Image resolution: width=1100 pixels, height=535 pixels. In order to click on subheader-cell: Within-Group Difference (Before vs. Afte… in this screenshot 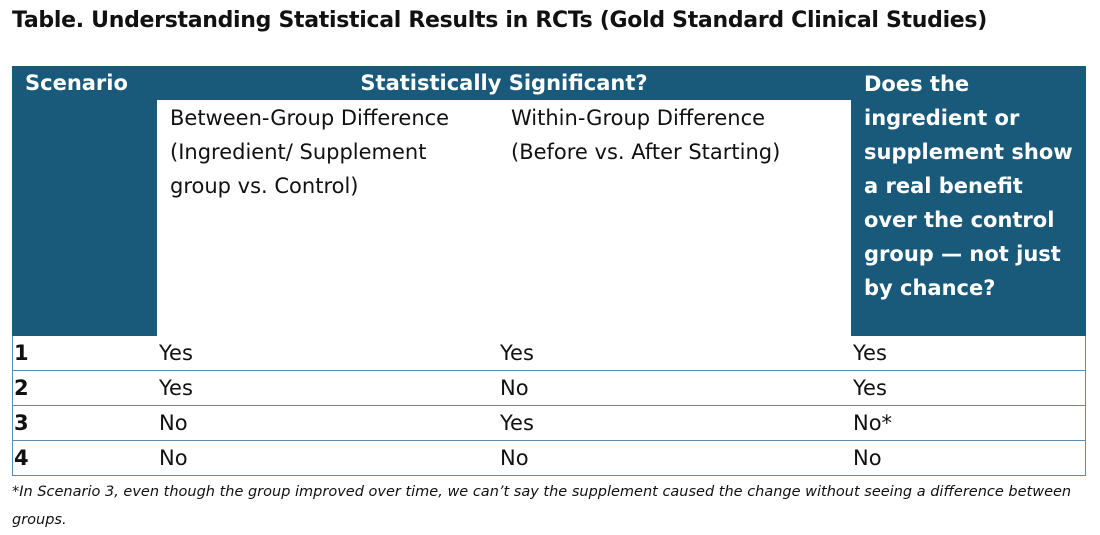, I will do `click(646, 135)`.